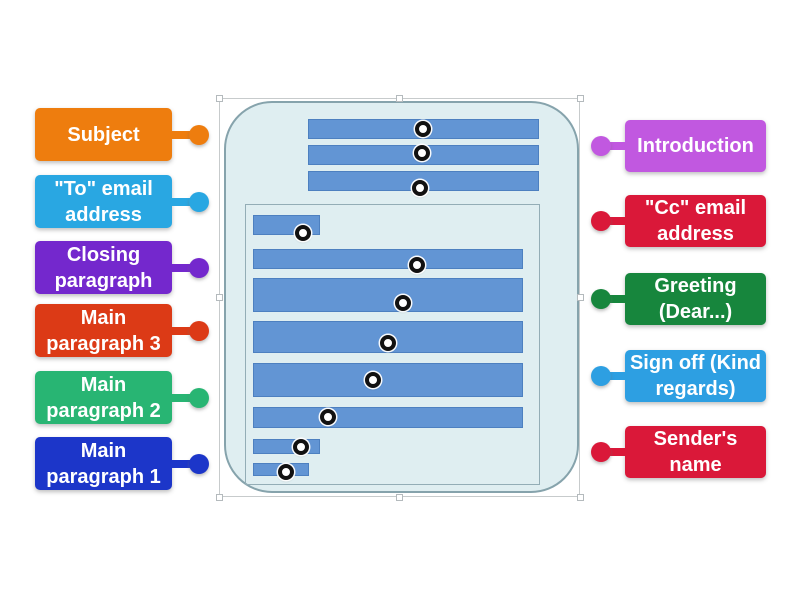 The height and width of the screenshot is (600, 800). What do you see at coordinates (695, 299) in the screenshot?
I see `label-text: Greeting (Dear...)` at bounding box center [695, 299].